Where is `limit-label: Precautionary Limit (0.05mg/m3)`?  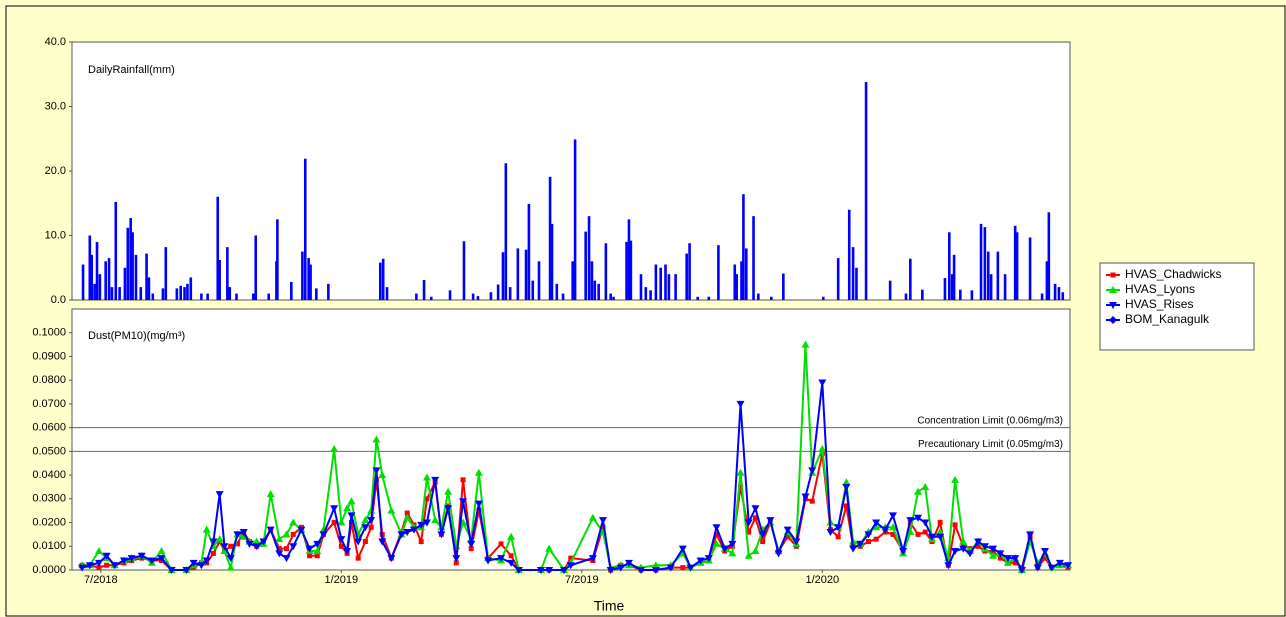
limit-label: Precautionary Limit (0.05mg/m3) is located at coordinates (990, 444).